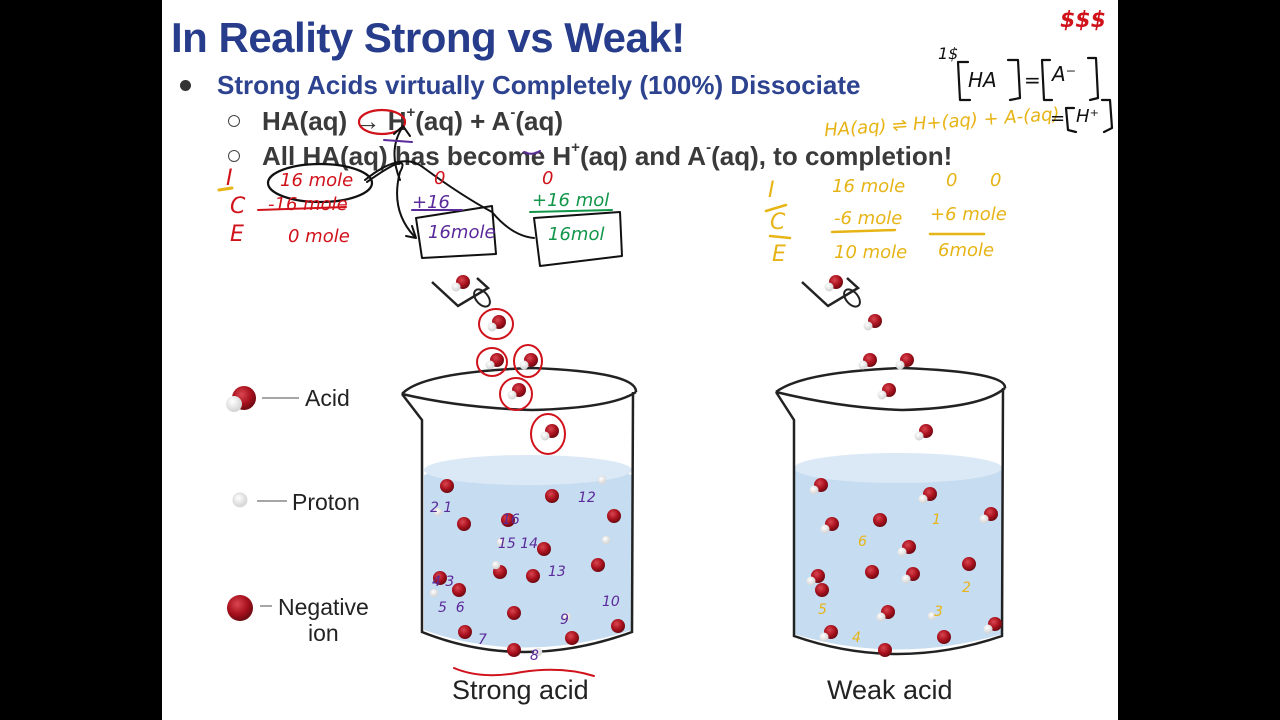 The width and height of the screenshot is (1280, 720). What do you see at coordinates (431, 202) in the screenshot?
I see `strong-h-change: +16` at bounding box center [431, 202].